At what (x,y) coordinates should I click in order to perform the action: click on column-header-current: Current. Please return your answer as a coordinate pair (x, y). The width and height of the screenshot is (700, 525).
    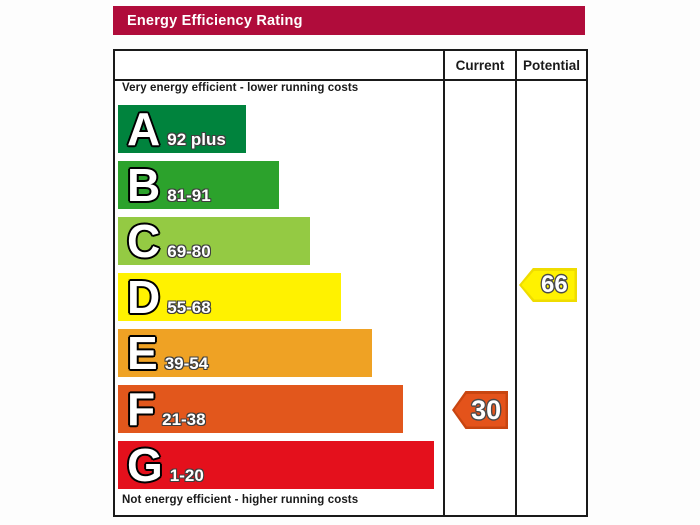
    Looking at the image, I should click on (480, 65).